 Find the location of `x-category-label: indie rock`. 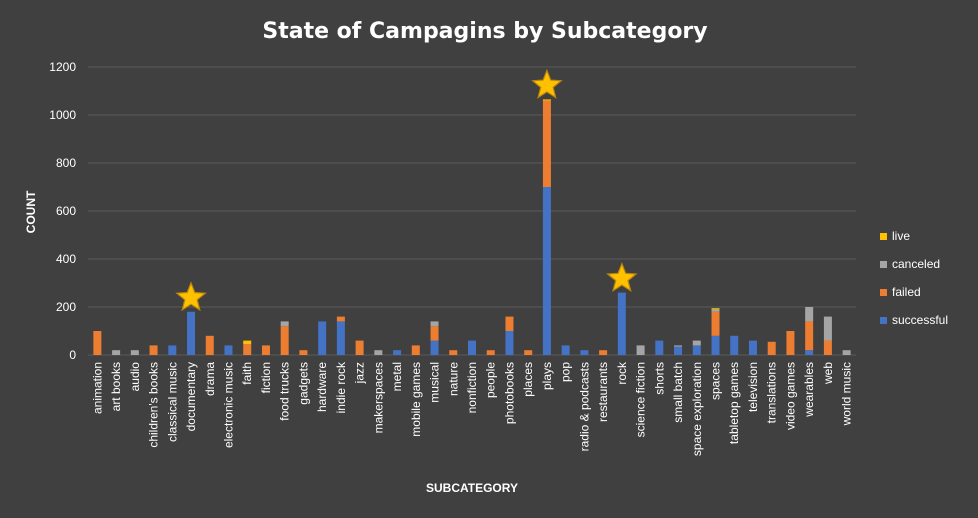

x-category-label: indie rock is located at coordinates (341, 387).